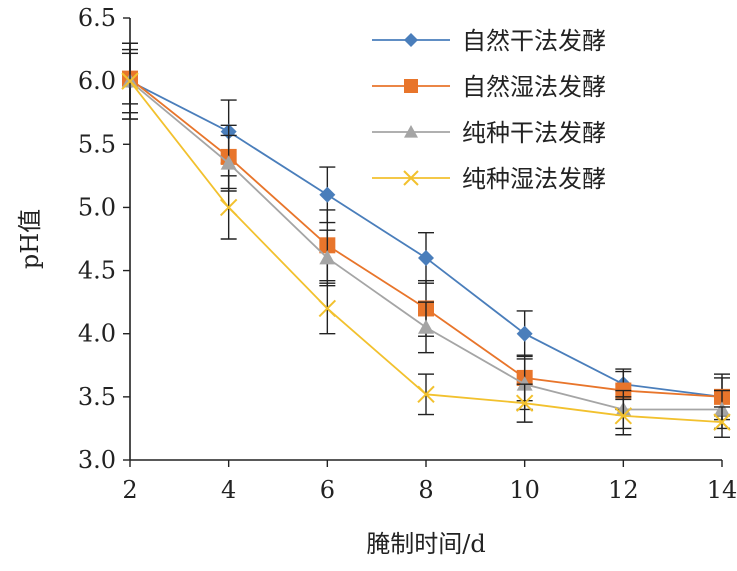  Describe the element at coordinates (534, 133) in the screenshot. I see `legend-label: 纯种干法发酵` at that location.